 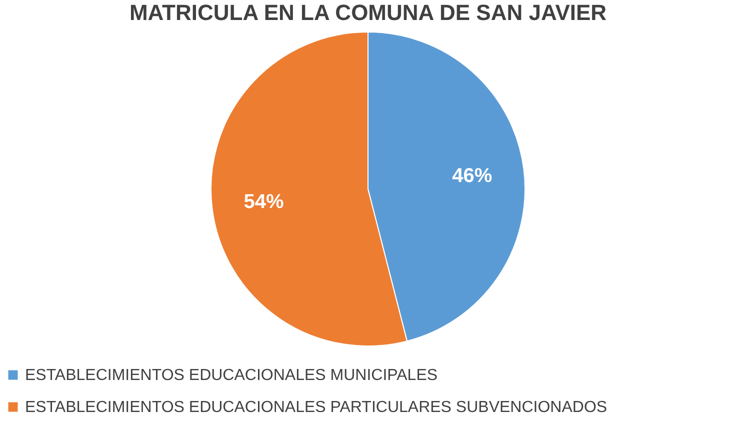 I want to click on legend-label: ESTABLECIMIENTOS EDUCACIONALES PARTICULARES SUBVENCIONADOS, so click(x=316, y=407).